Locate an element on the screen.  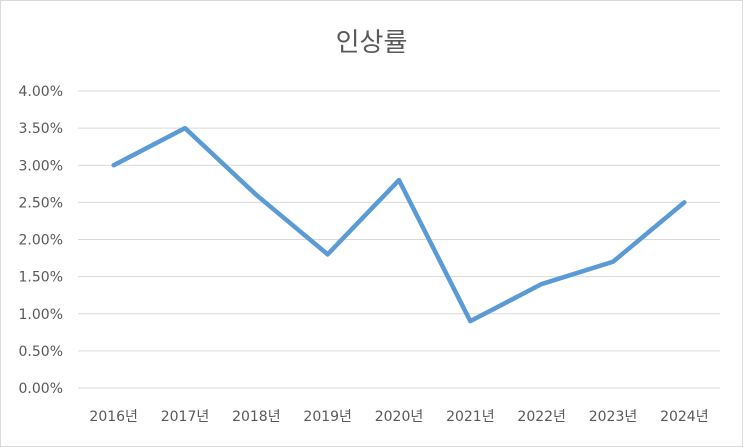
y-tick-label: 0.00% is located at coordinates (41, 389).